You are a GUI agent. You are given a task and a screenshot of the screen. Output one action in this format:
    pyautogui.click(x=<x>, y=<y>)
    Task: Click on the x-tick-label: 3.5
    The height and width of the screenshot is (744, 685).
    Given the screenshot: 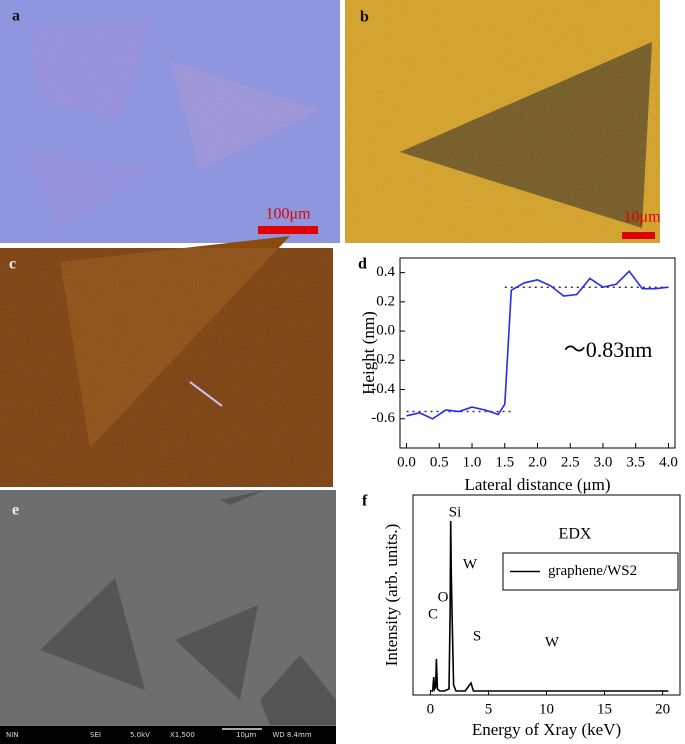 What is the action you would take?
    pyautogui.click(x=635, y=462)
    